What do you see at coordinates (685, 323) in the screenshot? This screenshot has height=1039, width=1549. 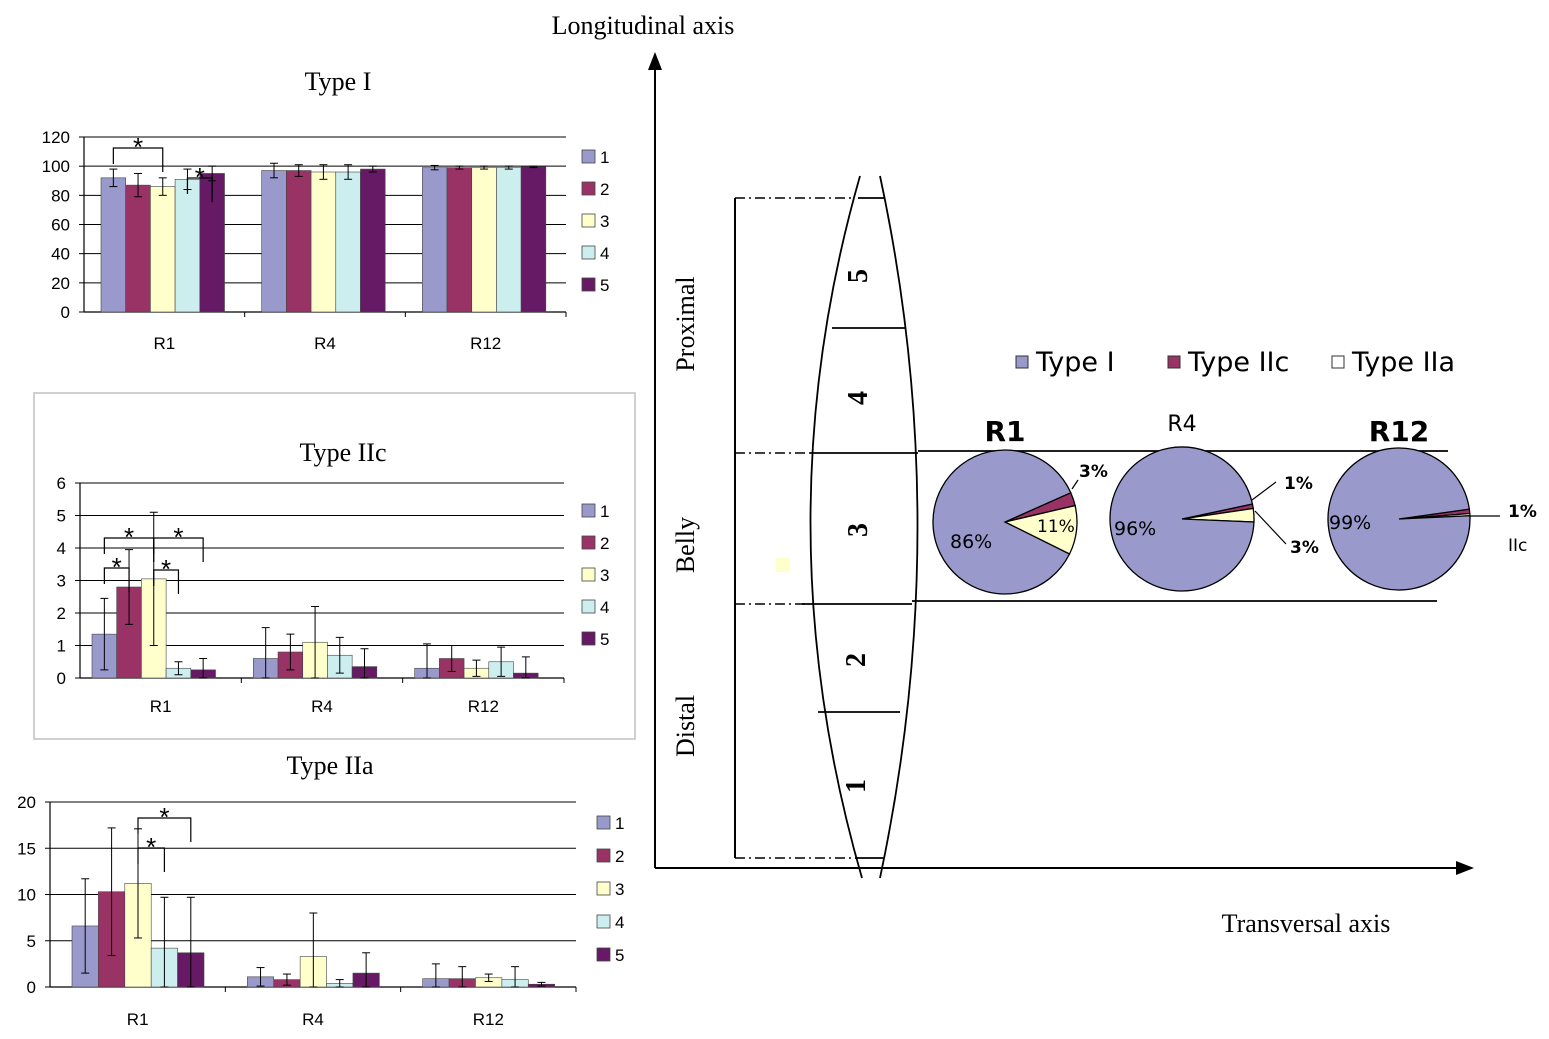 I see `region-label-proximal: Proximal` at bounding box center [685, 323].